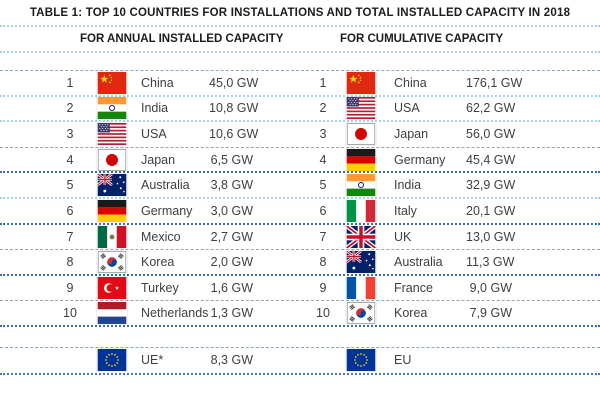  I want to click on capacity-value: 2,0 GW, so click(231, 261).